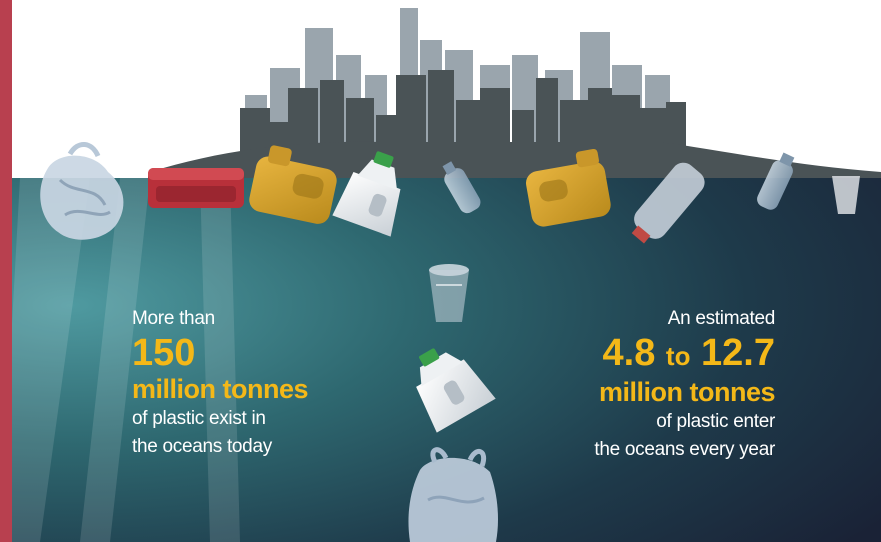 Image resolution: width=881 pixels, height=542 pixels. Describe the element at coordinates (173, 318) in the screenshot. I see `left-intro: More than` at that location.